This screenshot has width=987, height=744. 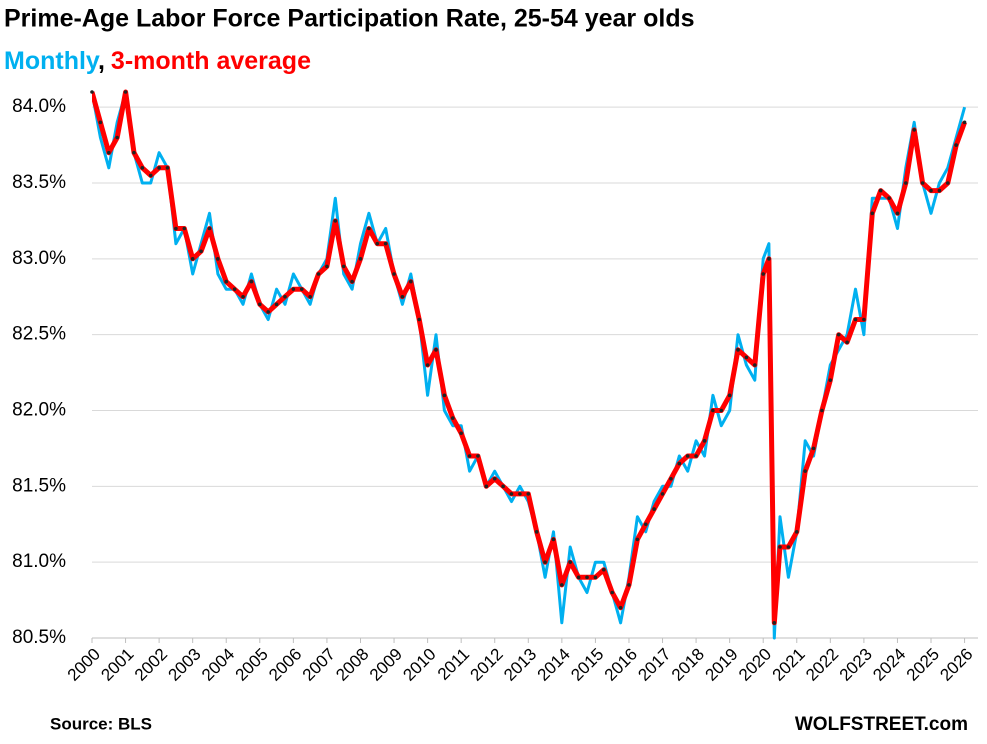 I want to click on x-tick-label: 2015, so click(x=587, y=665).